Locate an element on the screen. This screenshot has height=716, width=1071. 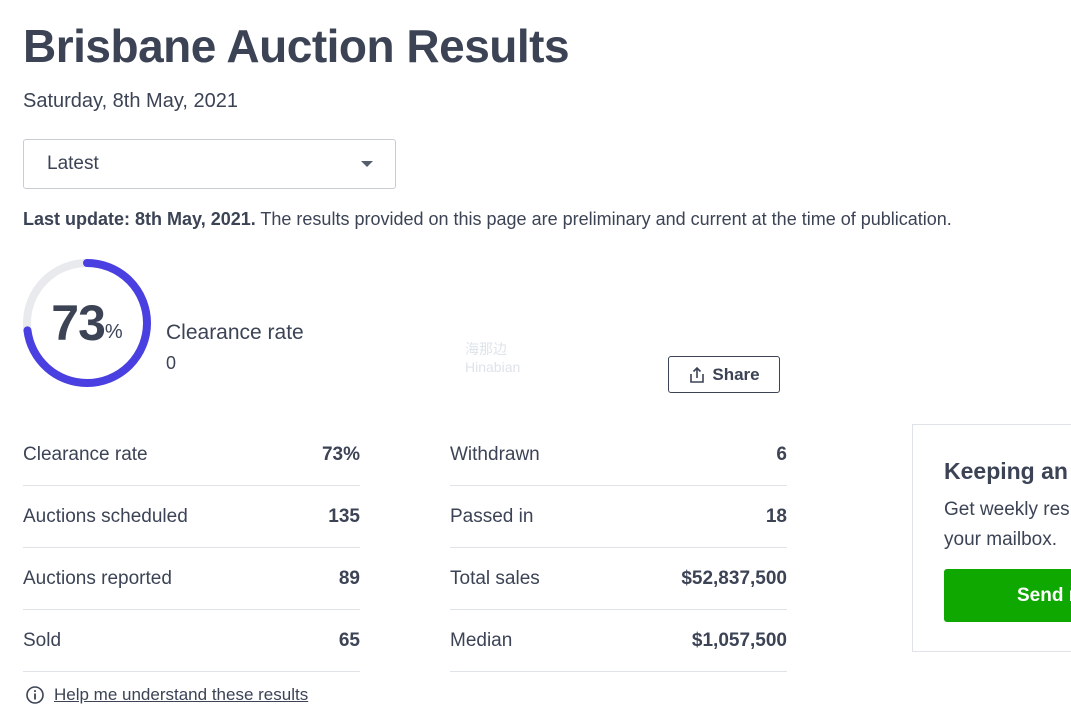
stat-value: $52,837,500 is located at coordinates (734, 578).